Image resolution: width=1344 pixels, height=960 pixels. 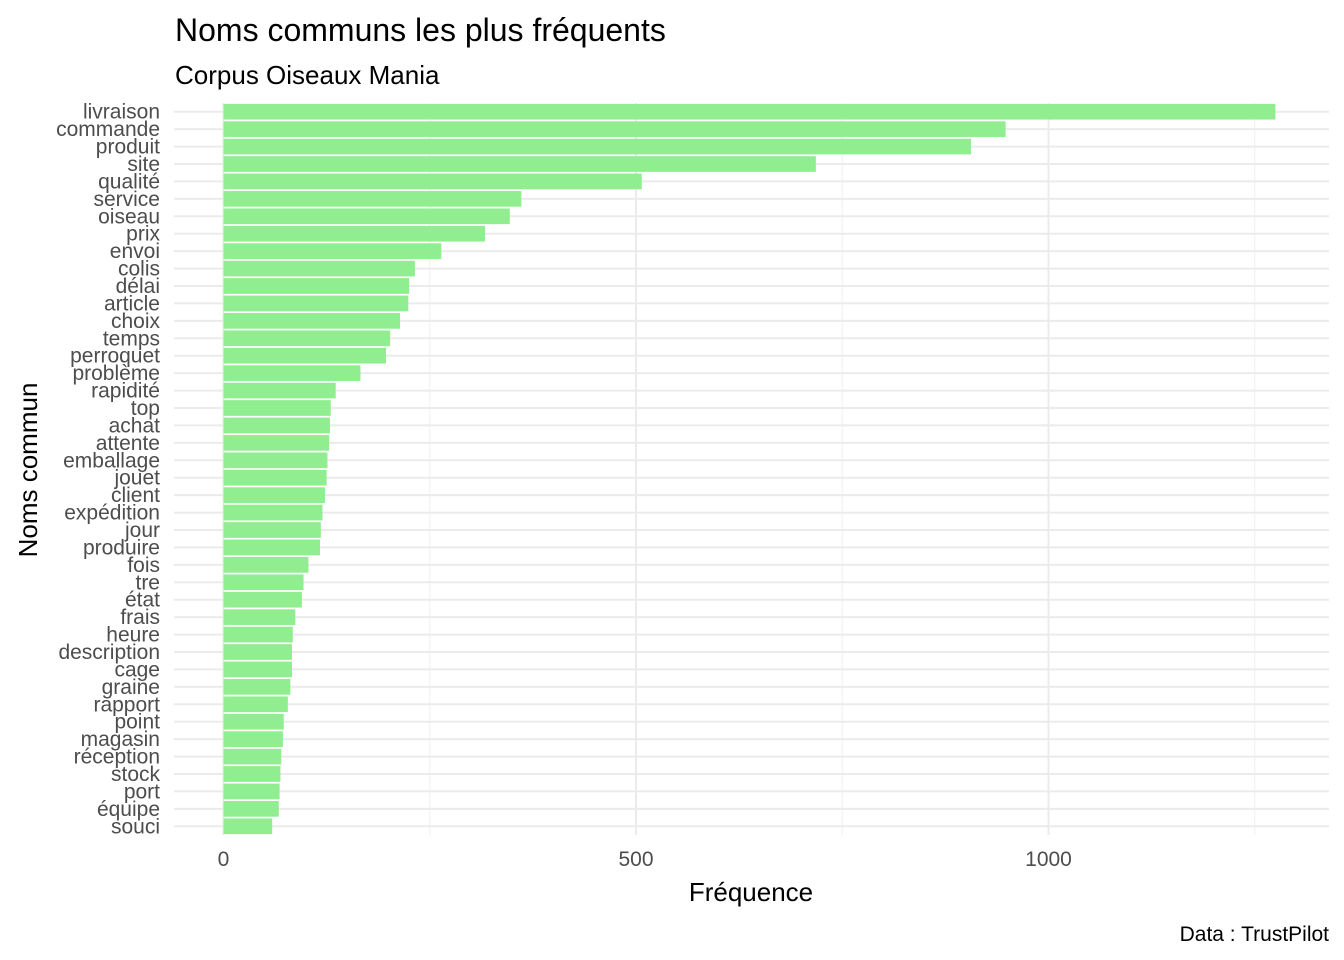 I want to click on bar-tre, so click(x=263, y=582).